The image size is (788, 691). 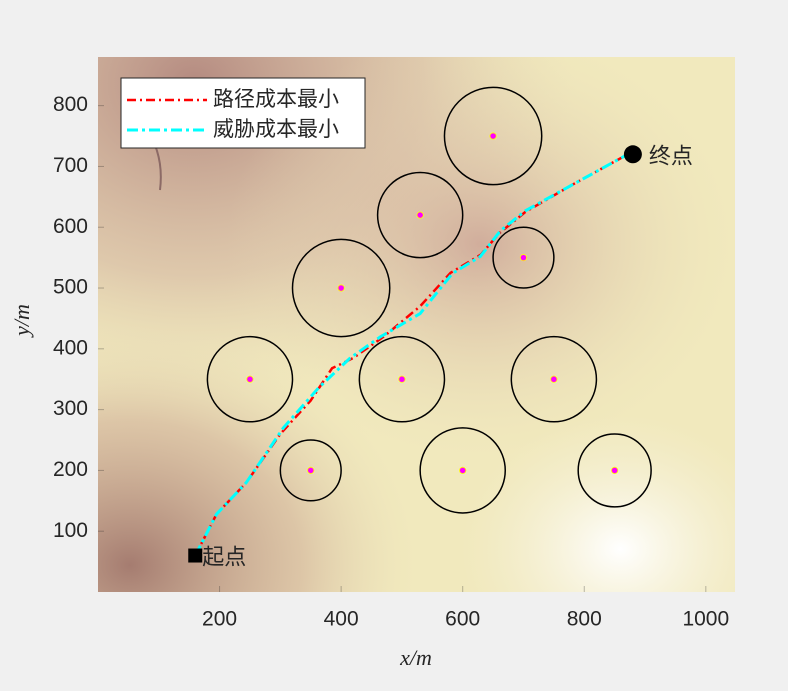 I want to click on x-tick-label: 1000, so click(x=705, y=619).